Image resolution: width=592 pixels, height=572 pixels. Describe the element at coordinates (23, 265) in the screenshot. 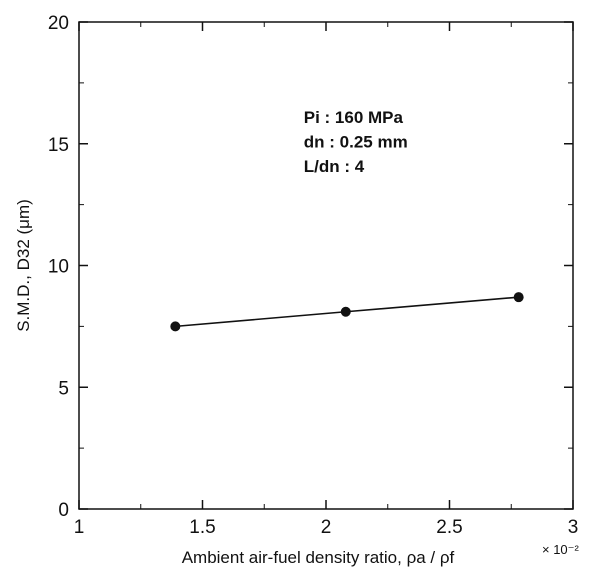

I see `y-axis-label: S.M.D., D32 (μm)` at that location.